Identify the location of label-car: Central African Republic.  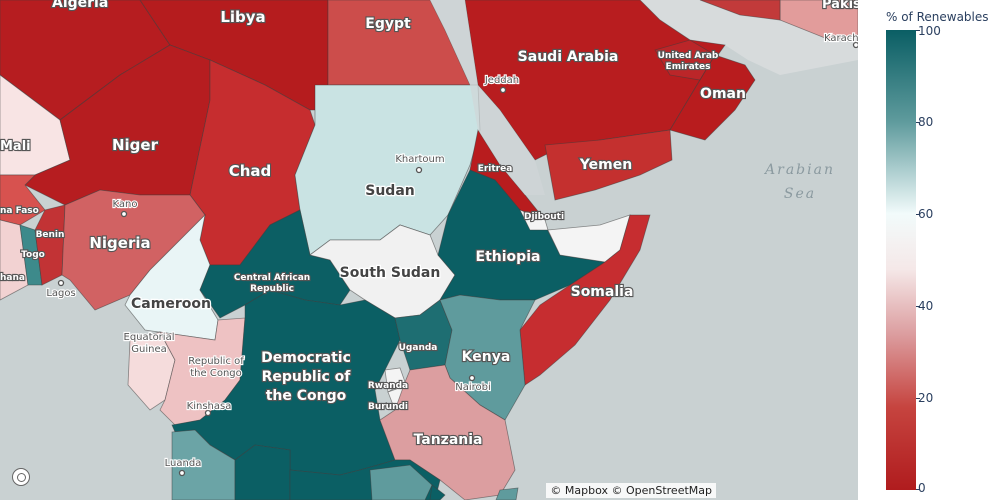
(272, 283).